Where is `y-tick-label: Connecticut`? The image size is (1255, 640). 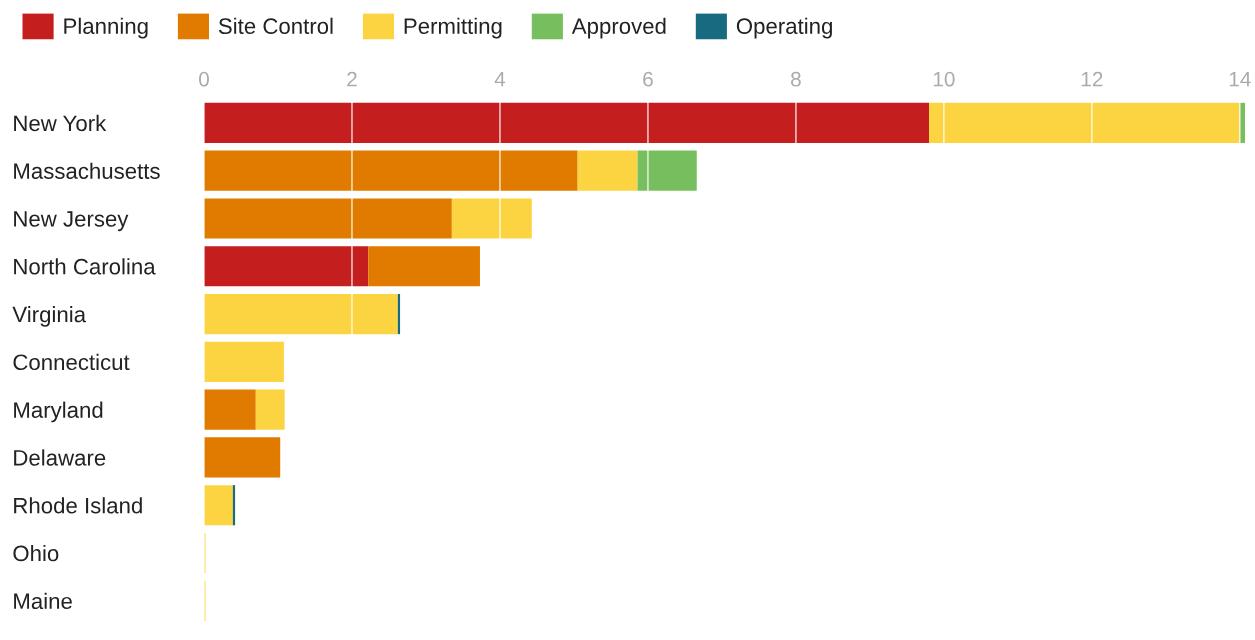
y-tick-label: Connecticut is located at coordinates (71, 362).